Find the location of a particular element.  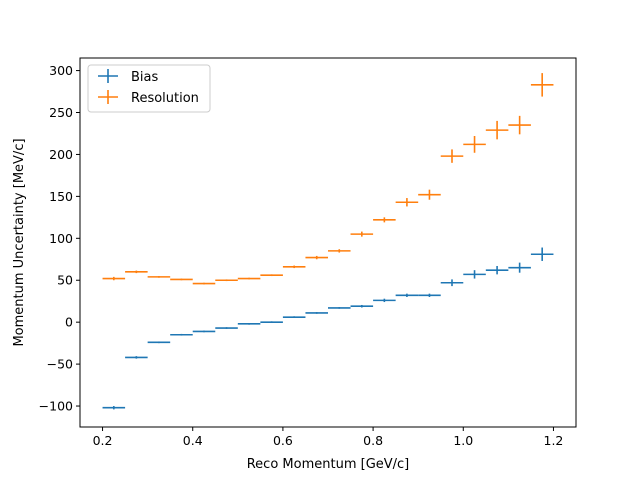

y-tick-label: −50 is located at coordinates (60, 364).